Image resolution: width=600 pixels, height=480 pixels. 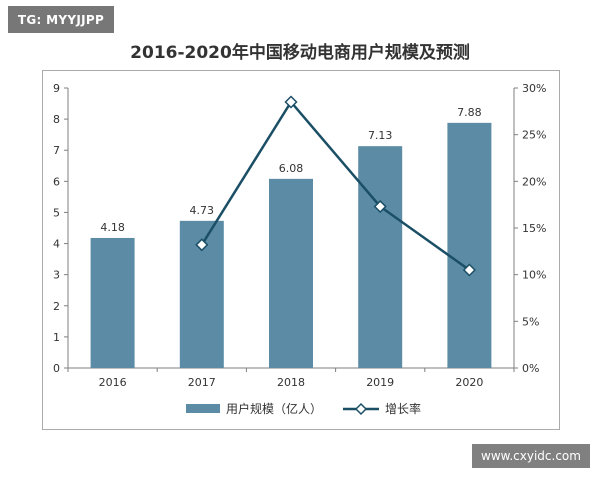 I want to click on chart-title: 2016-2020年中国移动电商用户规模及预测, so click(x=300, y=53).